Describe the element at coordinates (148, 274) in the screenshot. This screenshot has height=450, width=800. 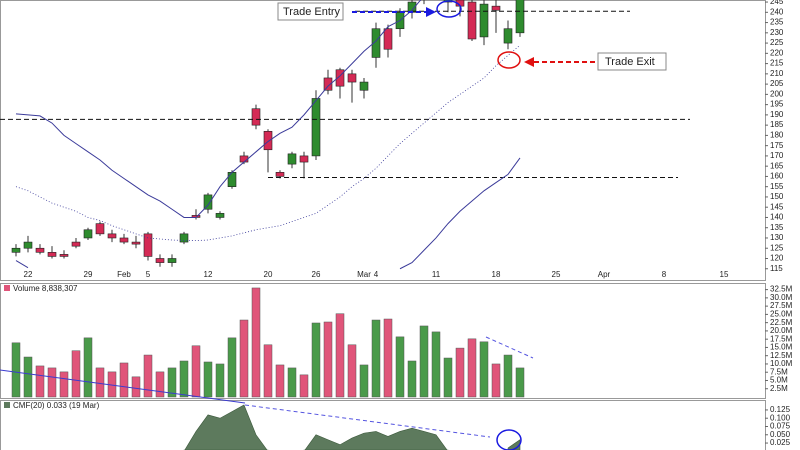
I see `x-tick-label: 5` at that location.